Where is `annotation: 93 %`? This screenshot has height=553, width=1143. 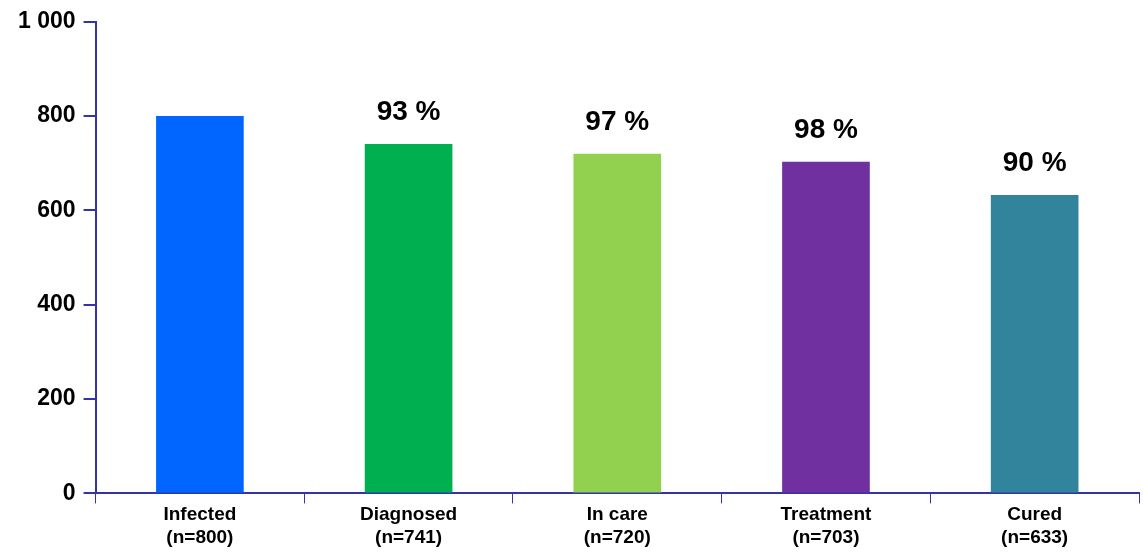
annotation: 93 % is located at coordinates (408, 110).